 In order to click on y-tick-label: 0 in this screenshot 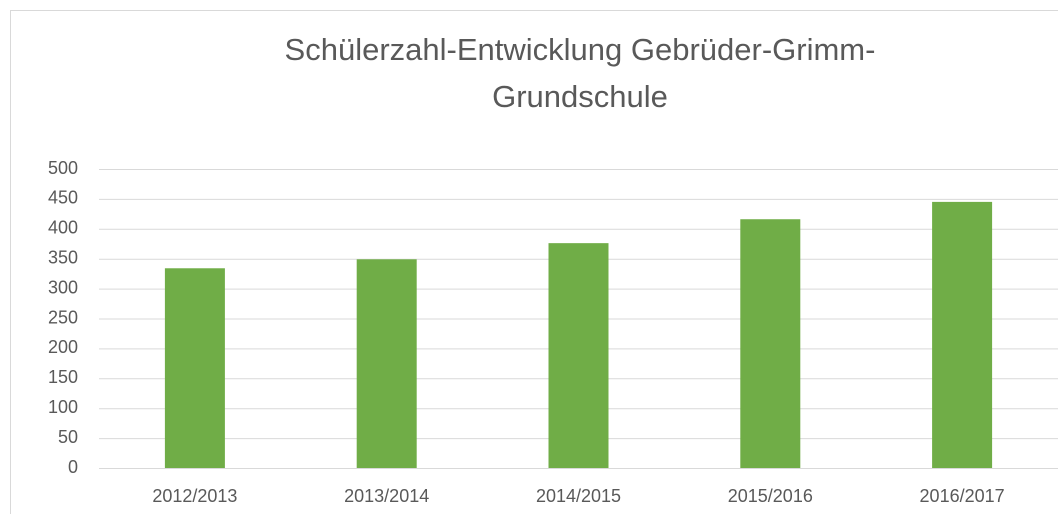, I will do `click(73, 467)`.